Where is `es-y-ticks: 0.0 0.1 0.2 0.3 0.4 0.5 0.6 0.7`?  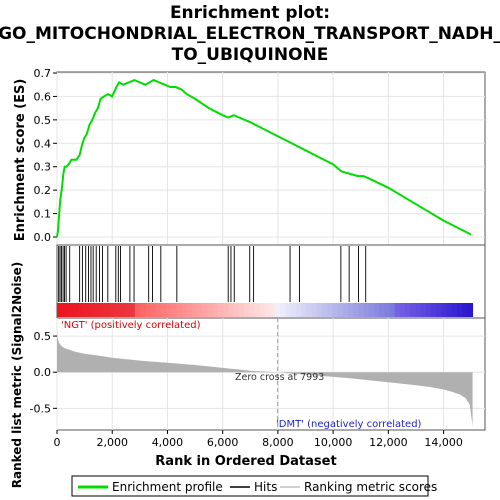 es-y-ticks: 0.0 0.1 0.2 0.3 0.4 0.5 0.6 0.7 is located at coordinates (45, 155).